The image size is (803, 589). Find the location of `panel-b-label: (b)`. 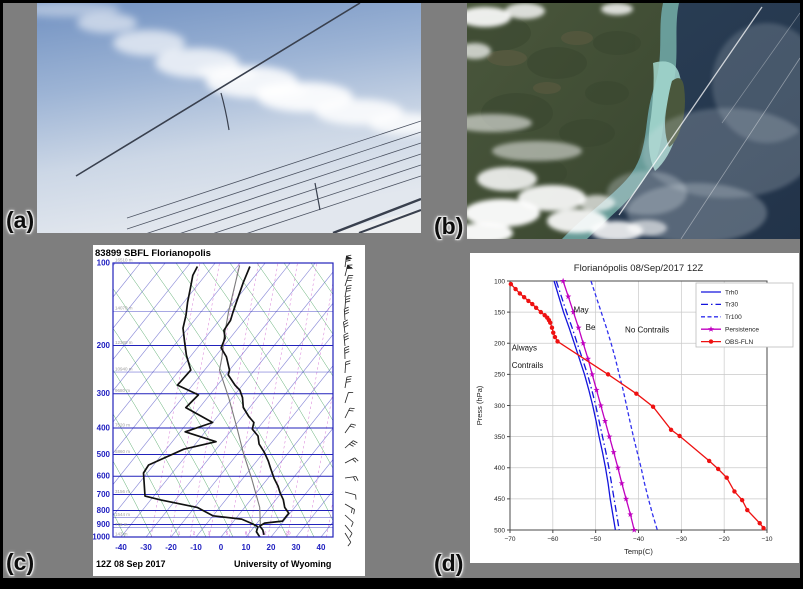

panel-b-label: (b) is located at coordinates (449, 226).